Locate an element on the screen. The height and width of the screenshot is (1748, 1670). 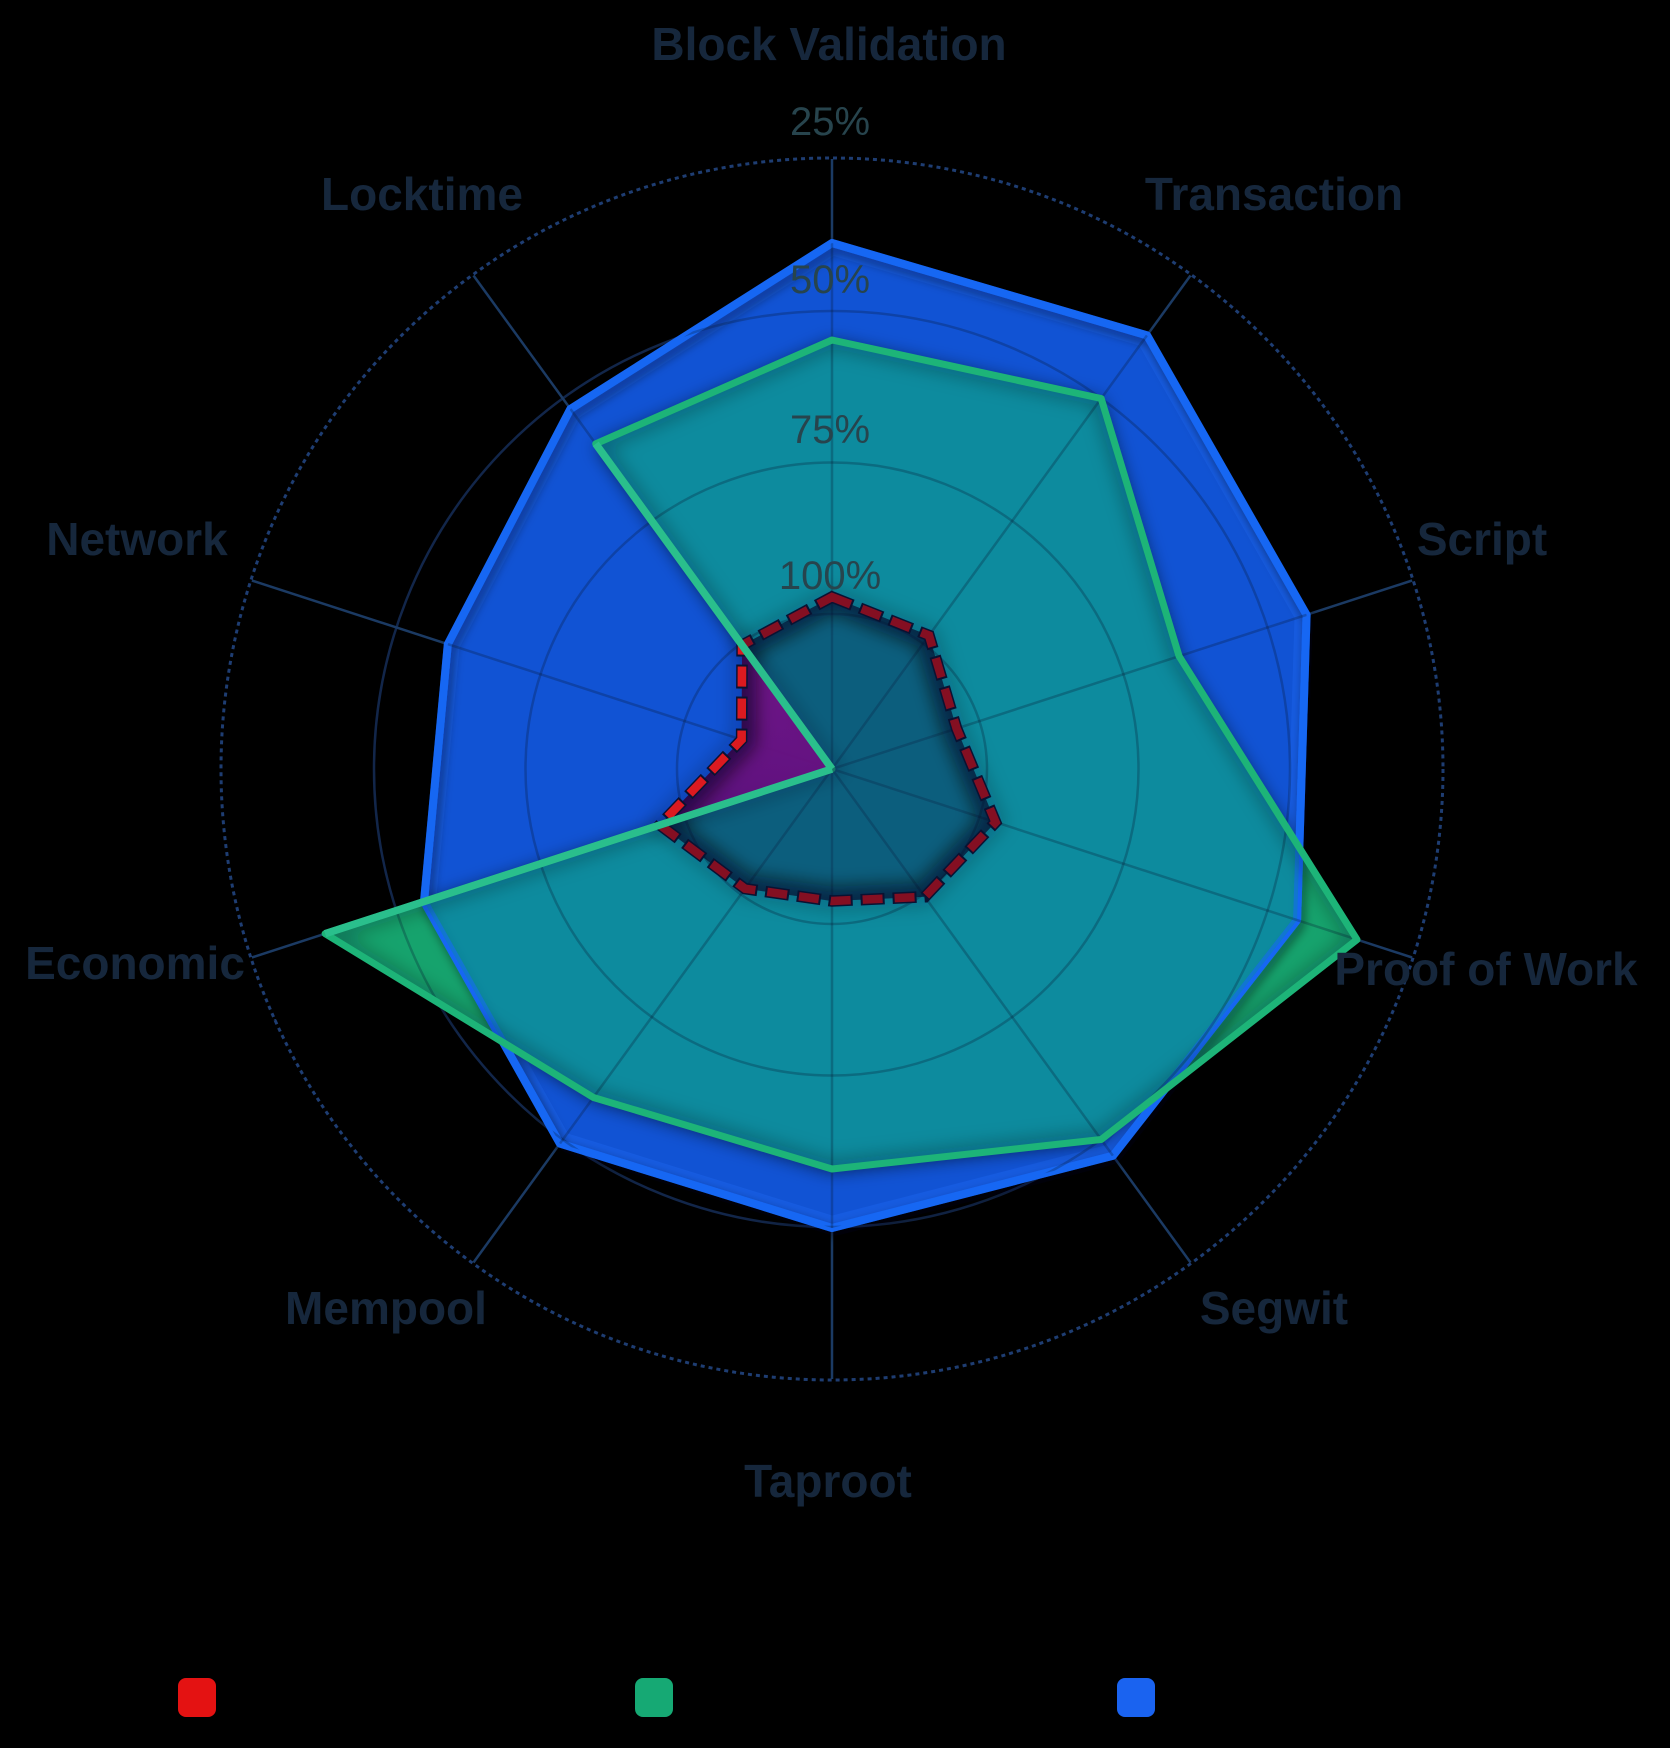
svg-text: Economic is located at coordinates (135, 963).